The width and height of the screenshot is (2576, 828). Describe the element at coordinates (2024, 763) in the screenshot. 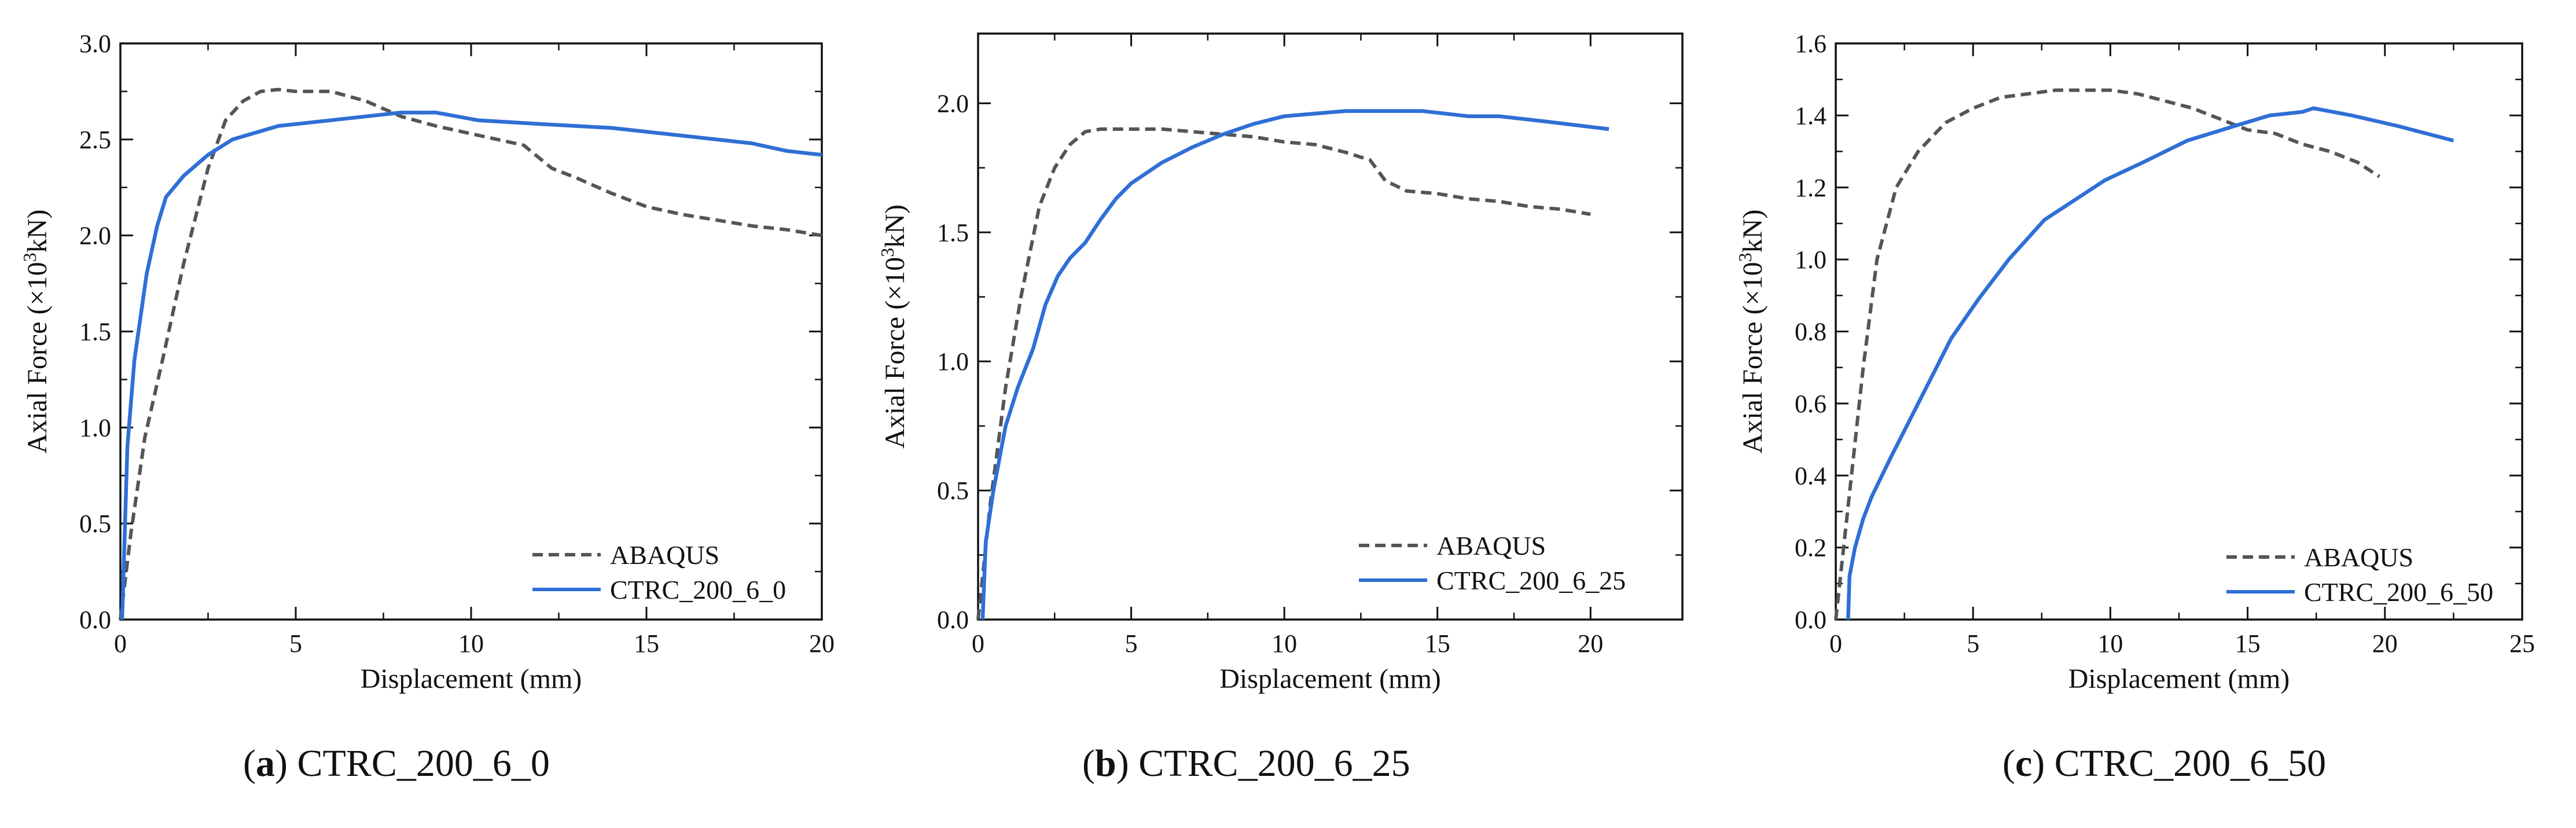

I see `caption-letter: c` at that location.